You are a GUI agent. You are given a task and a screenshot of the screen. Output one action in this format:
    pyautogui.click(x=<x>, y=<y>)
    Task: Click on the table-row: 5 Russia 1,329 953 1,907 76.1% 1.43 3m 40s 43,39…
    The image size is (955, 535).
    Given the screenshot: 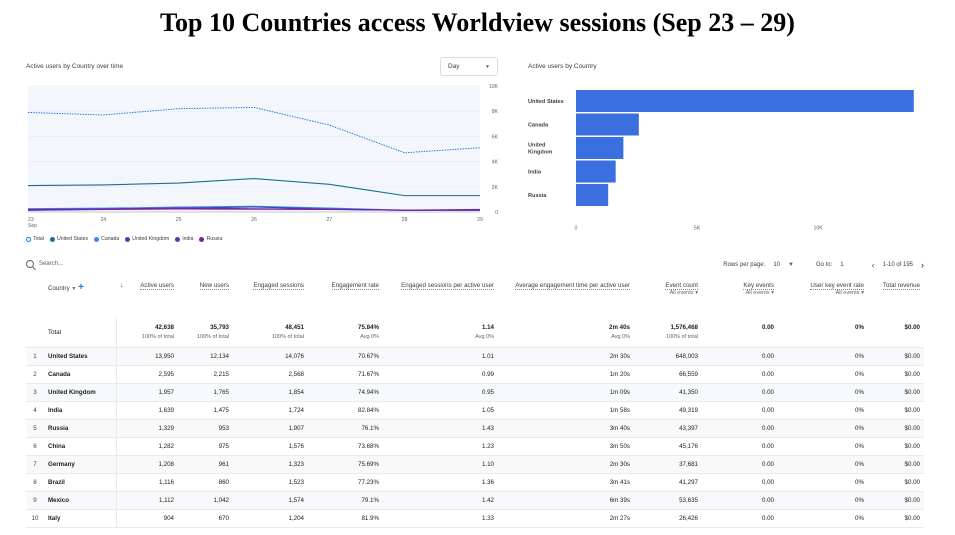 What is the action you would take?
    pyautogui.click(x=475, y=428)
    